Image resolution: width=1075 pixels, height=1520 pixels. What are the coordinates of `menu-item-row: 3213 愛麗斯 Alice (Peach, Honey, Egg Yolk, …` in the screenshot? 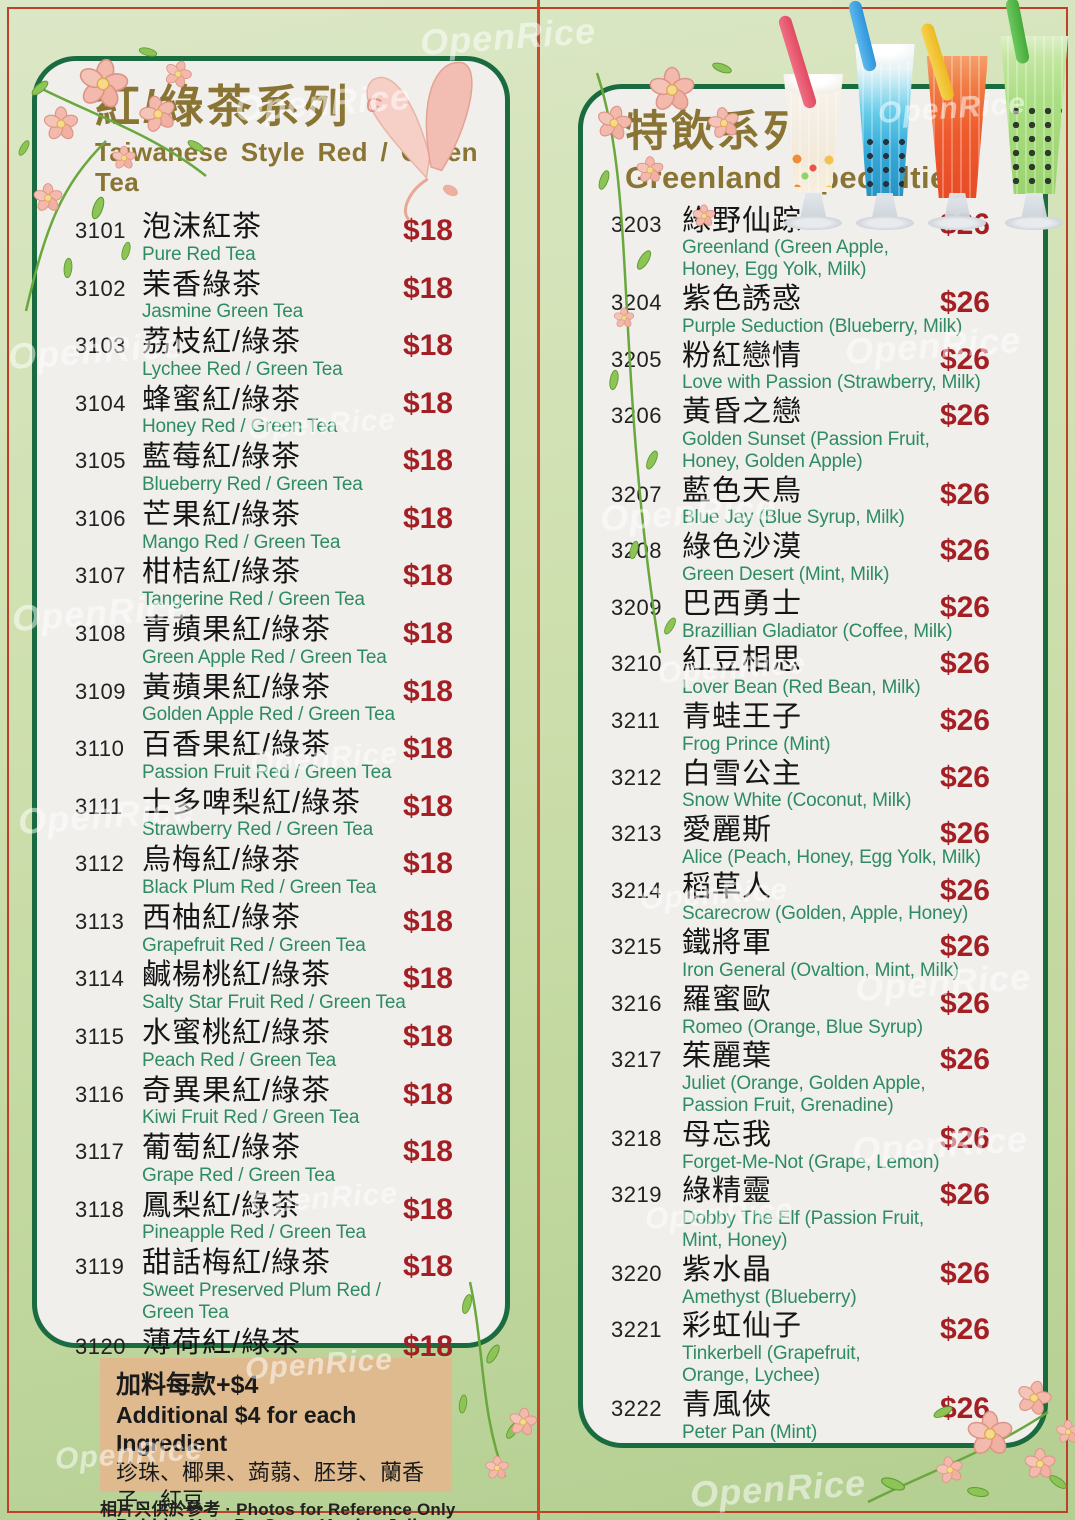 It's located at (800, 843).